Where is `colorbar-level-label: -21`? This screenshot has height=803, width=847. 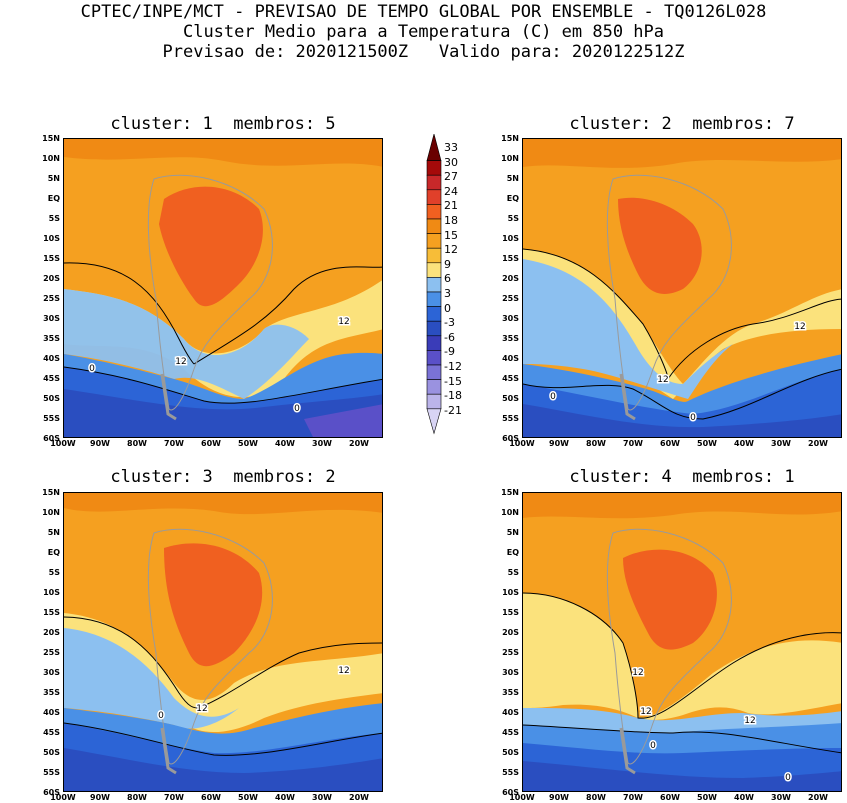
colorbar-level-label: -21 is located at coordinates (453, 410).